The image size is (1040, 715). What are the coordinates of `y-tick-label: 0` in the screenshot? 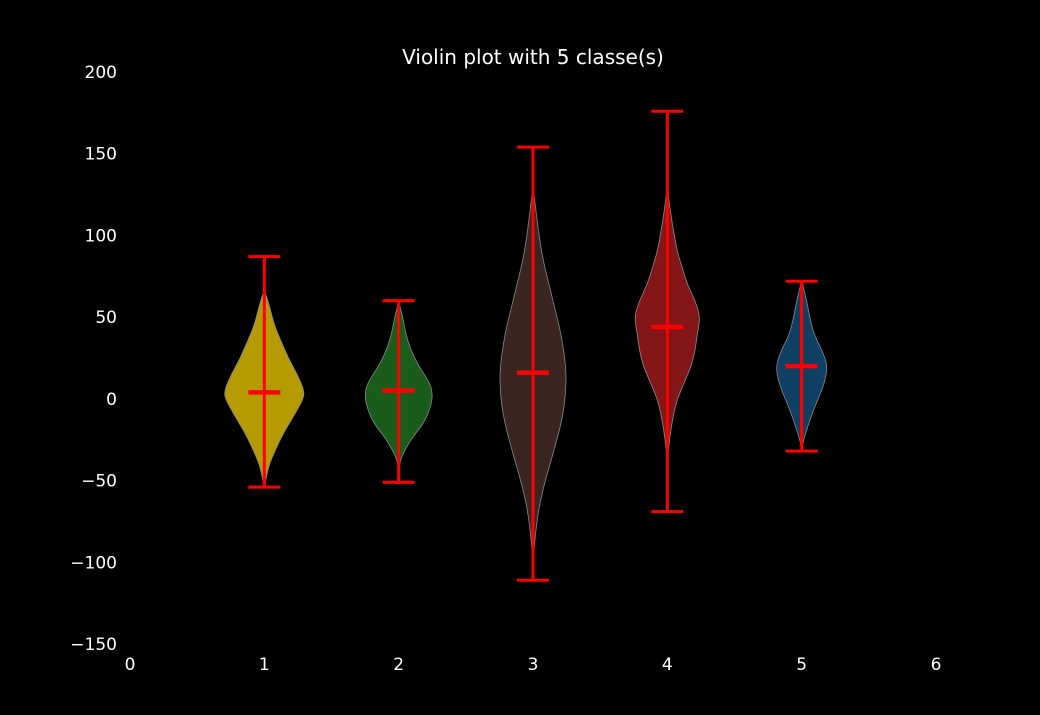 It's located at (111, 400).